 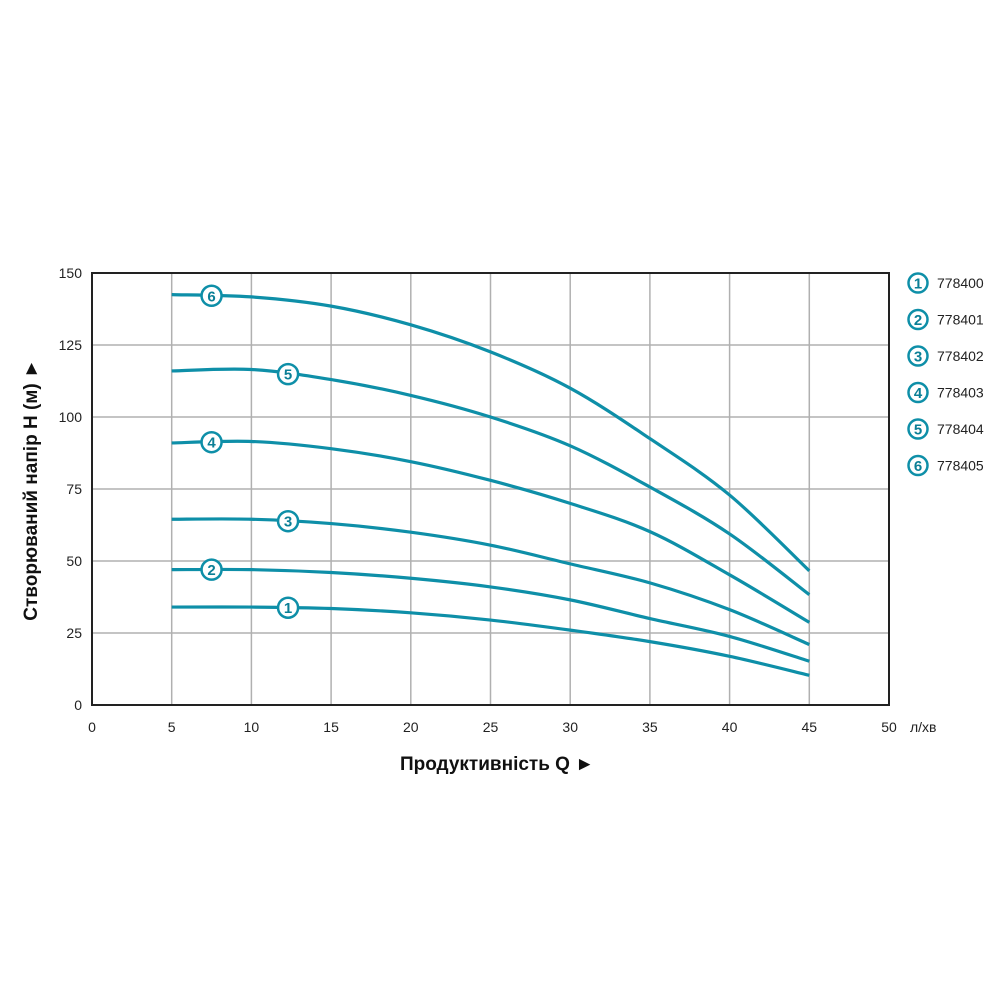 I want to click on legend-item-5: 5 778404, so click(x=945, y=429).